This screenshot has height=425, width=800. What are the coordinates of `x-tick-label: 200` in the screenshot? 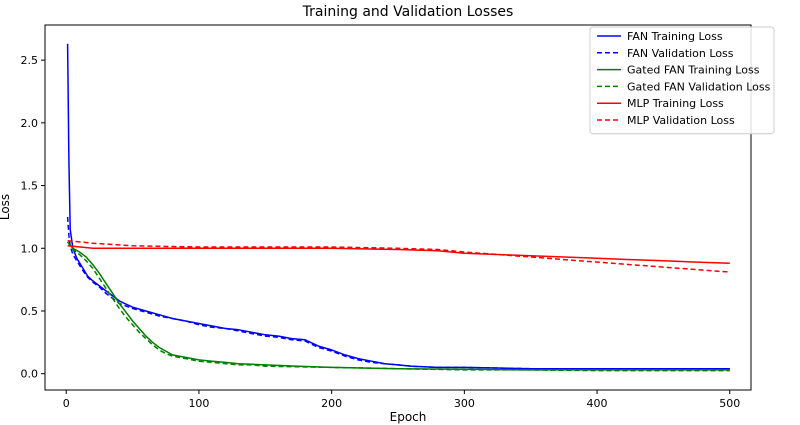 It's located at (331, 403).